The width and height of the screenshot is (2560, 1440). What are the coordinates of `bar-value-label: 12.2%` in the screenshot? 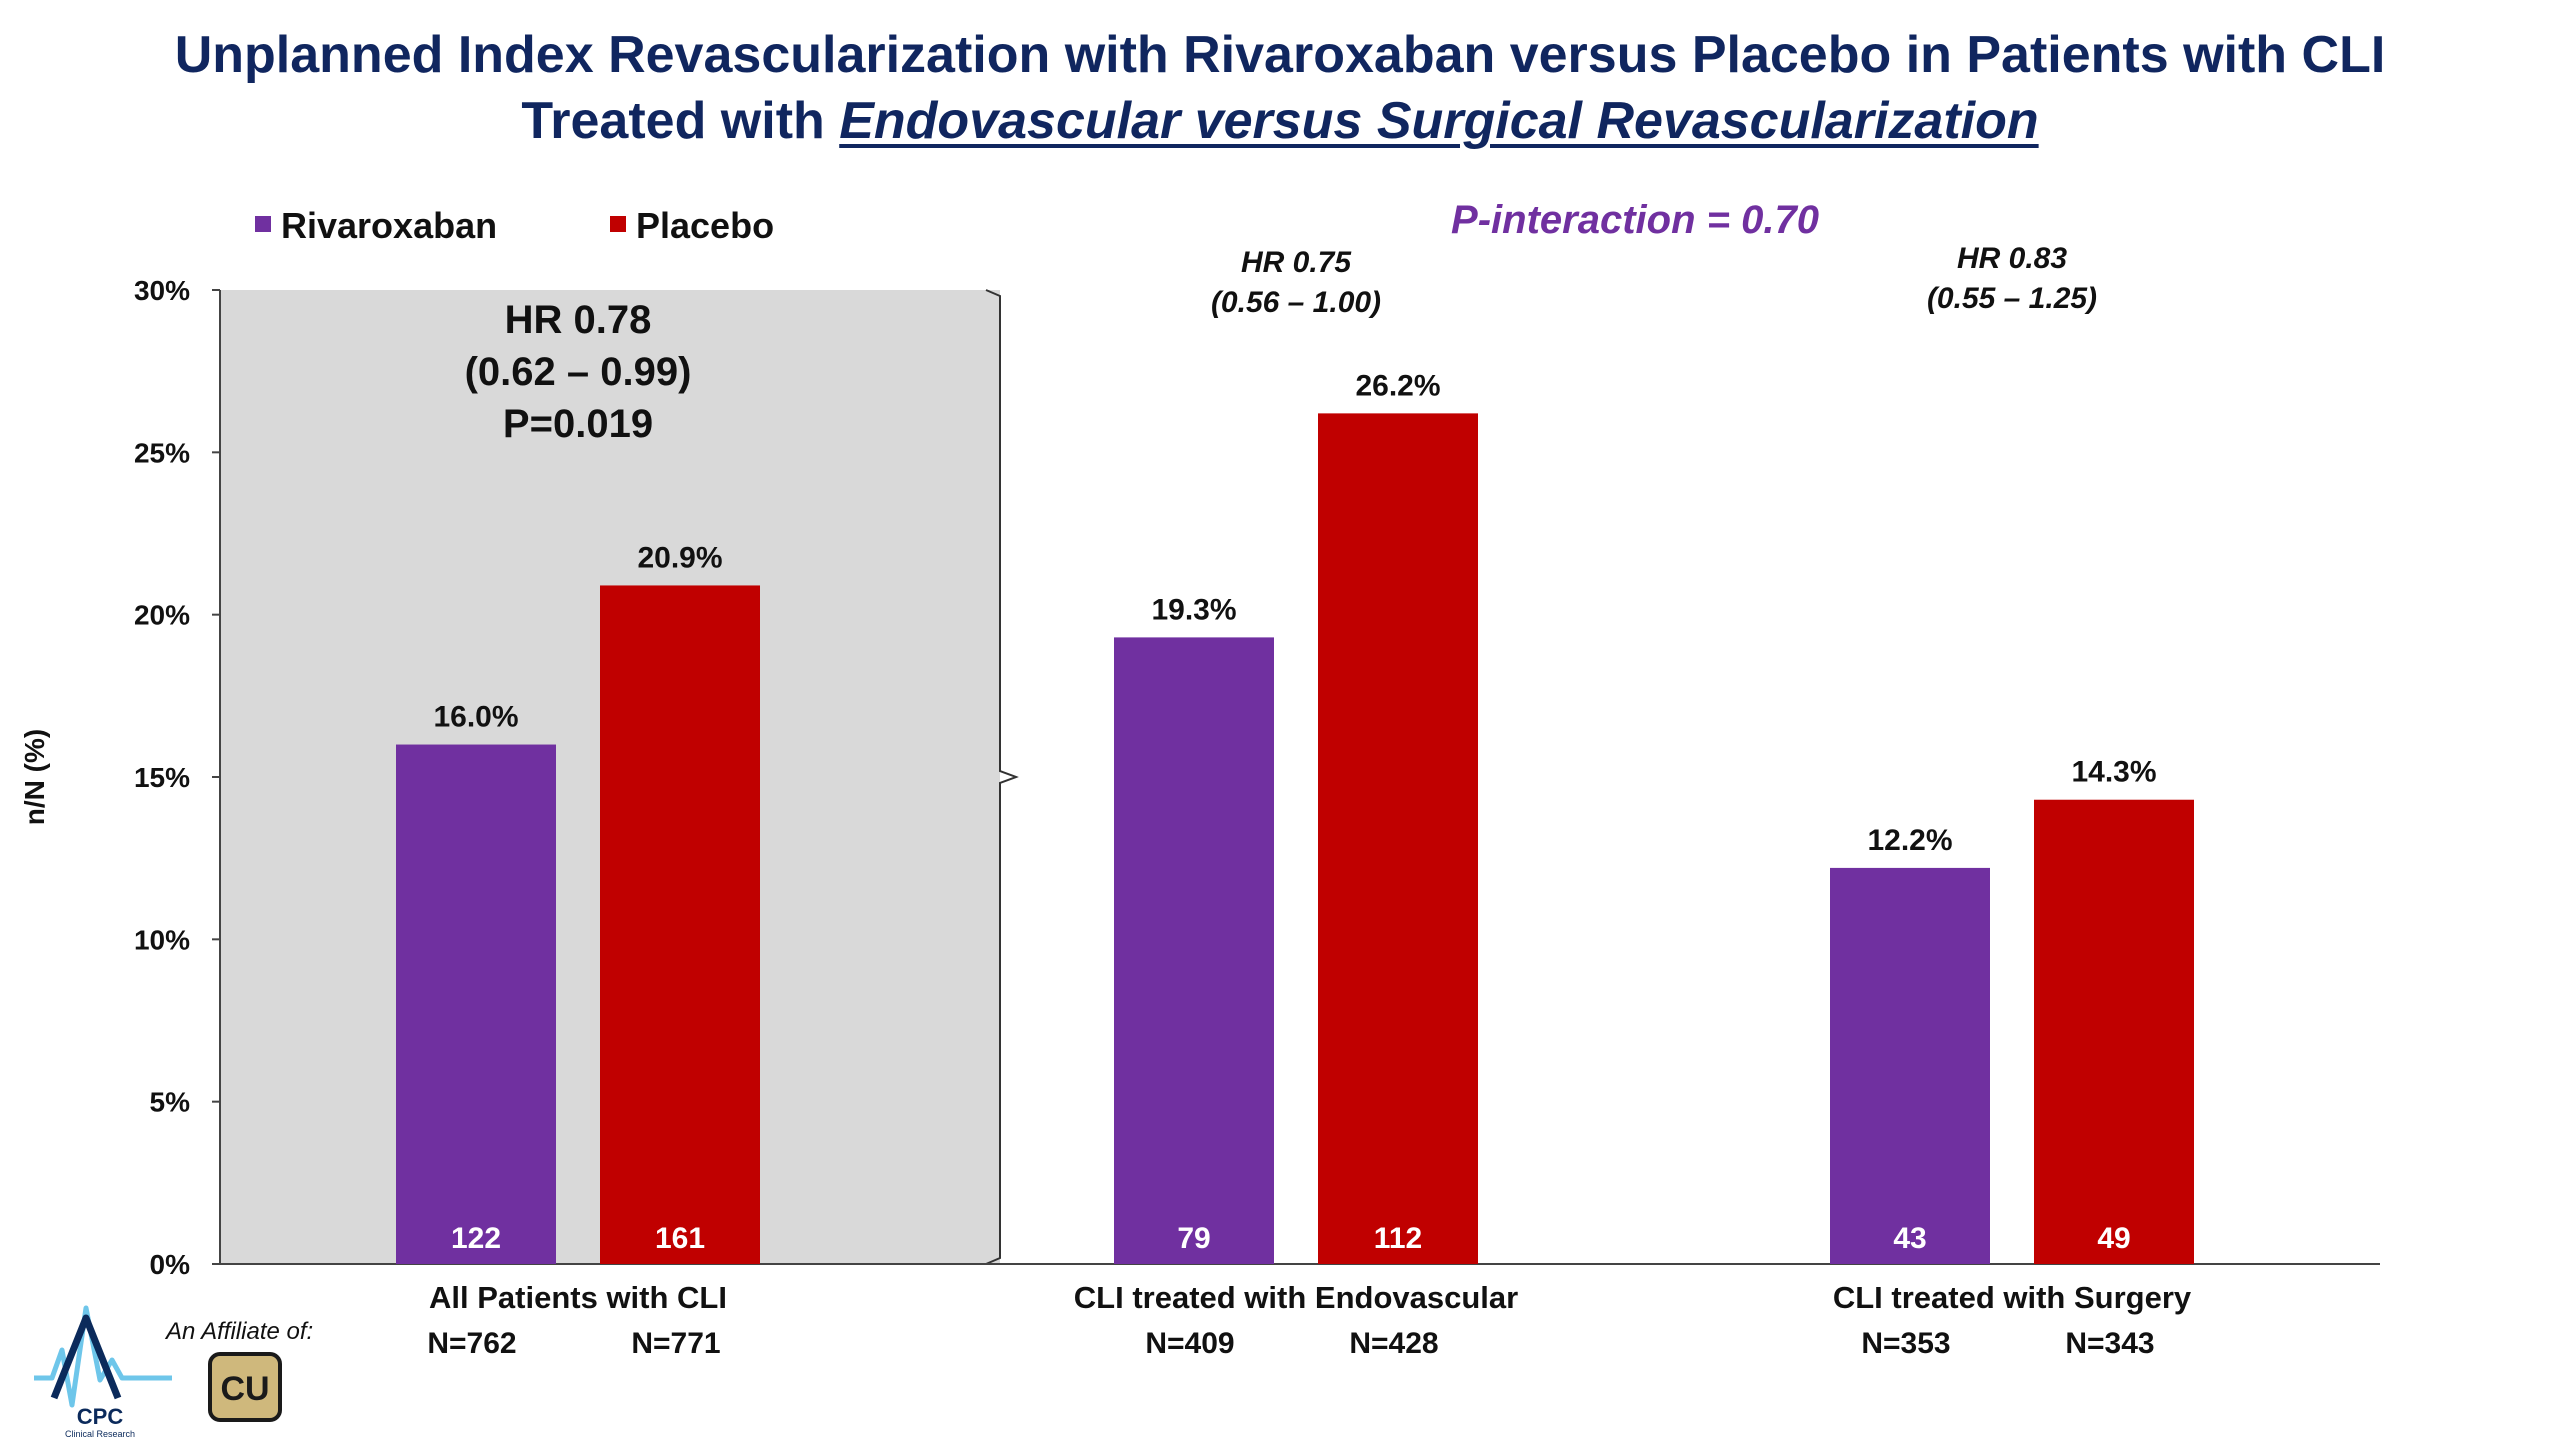 It's located at (1909, 840).